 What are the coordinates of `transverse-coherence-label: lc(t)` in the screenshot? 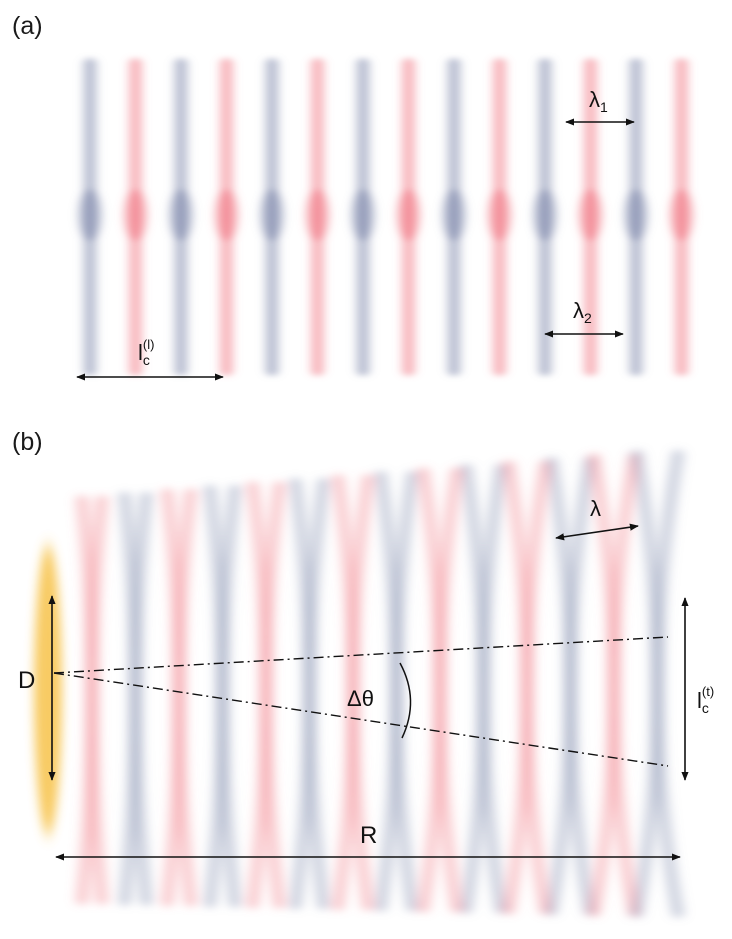 It's located at (705, 700).